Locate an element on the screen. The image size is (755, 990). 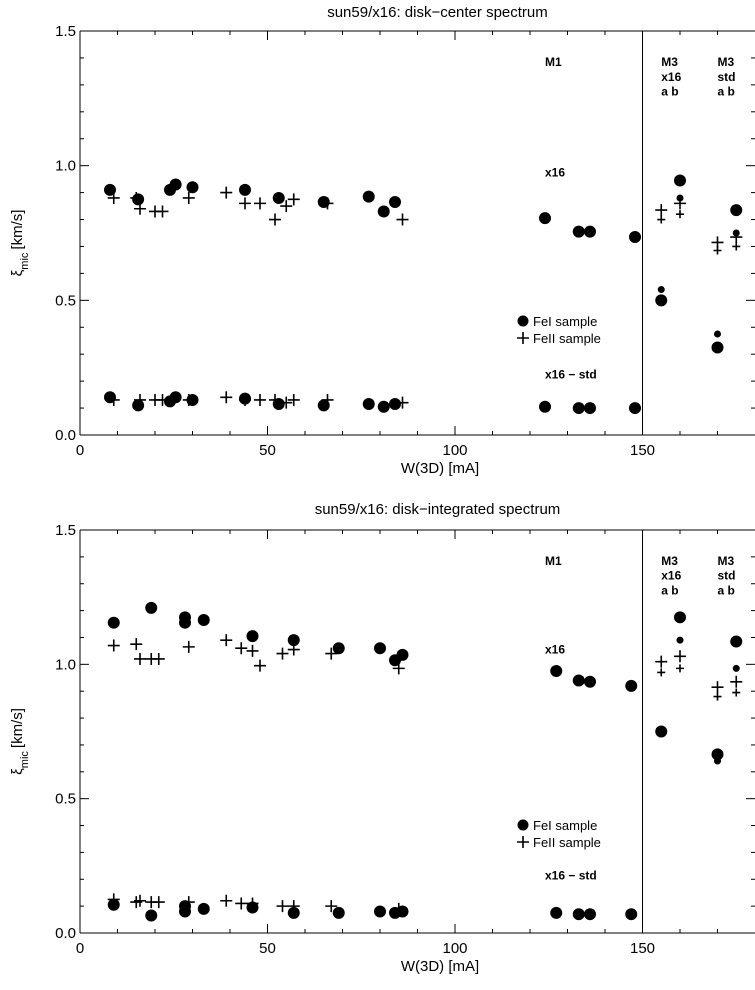
x-tick-label: 100 is located at coordinates (454, 948).